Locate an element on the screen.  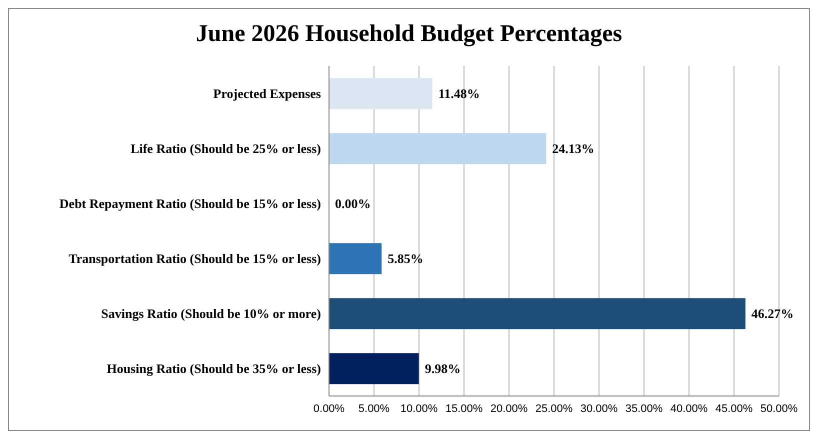
x-tick-label: 30.00% is located at coordinates (599, 408).